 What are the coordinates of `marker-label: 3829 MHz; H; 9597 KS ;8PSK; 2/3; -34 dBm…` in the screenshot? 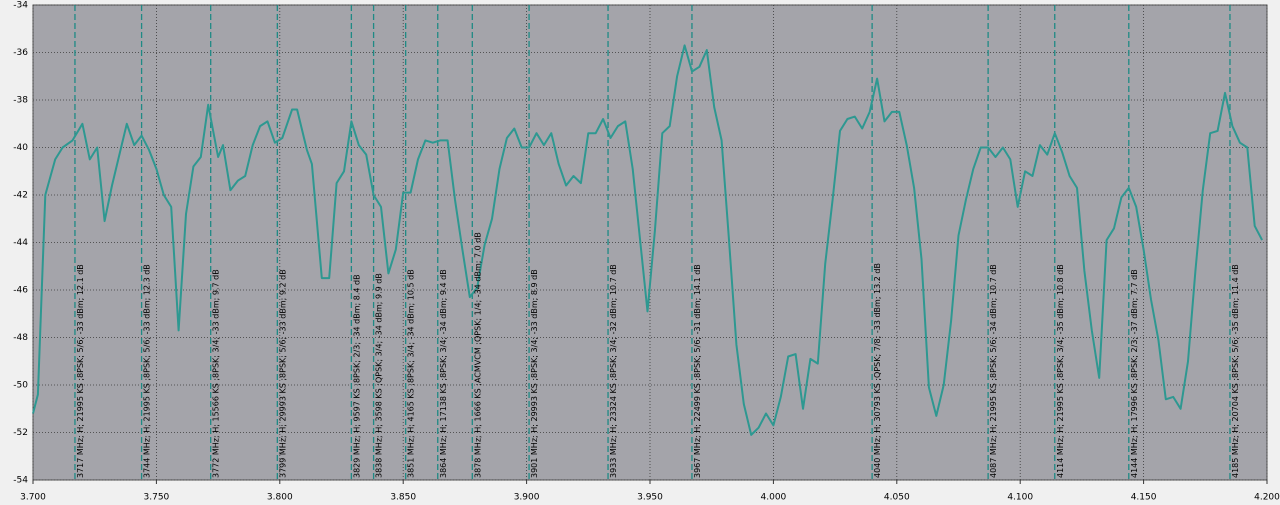 It's located at (356, 376).